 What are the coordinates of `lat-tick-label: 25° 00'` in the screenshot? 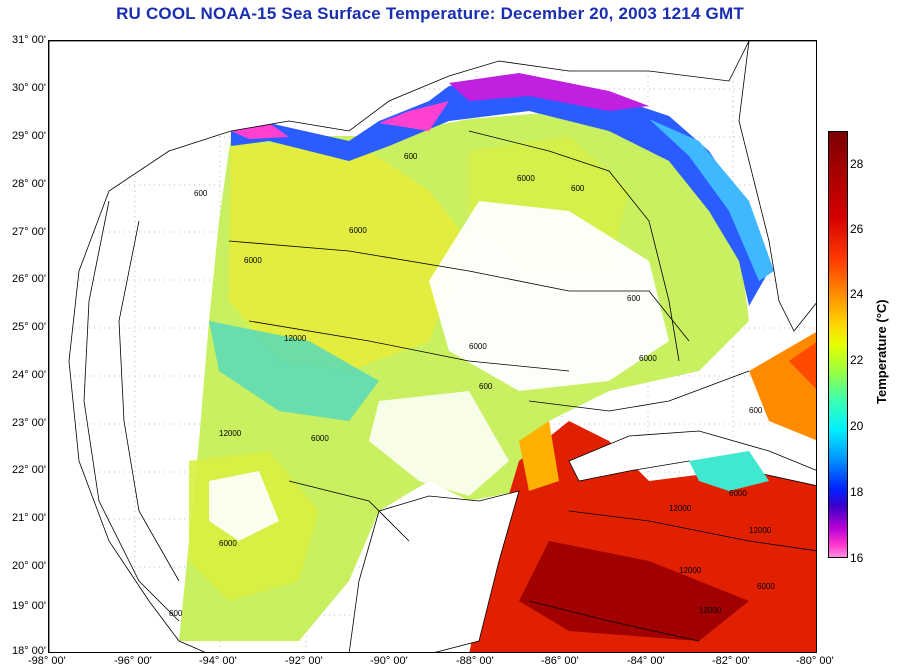 It's located at (28, 327).